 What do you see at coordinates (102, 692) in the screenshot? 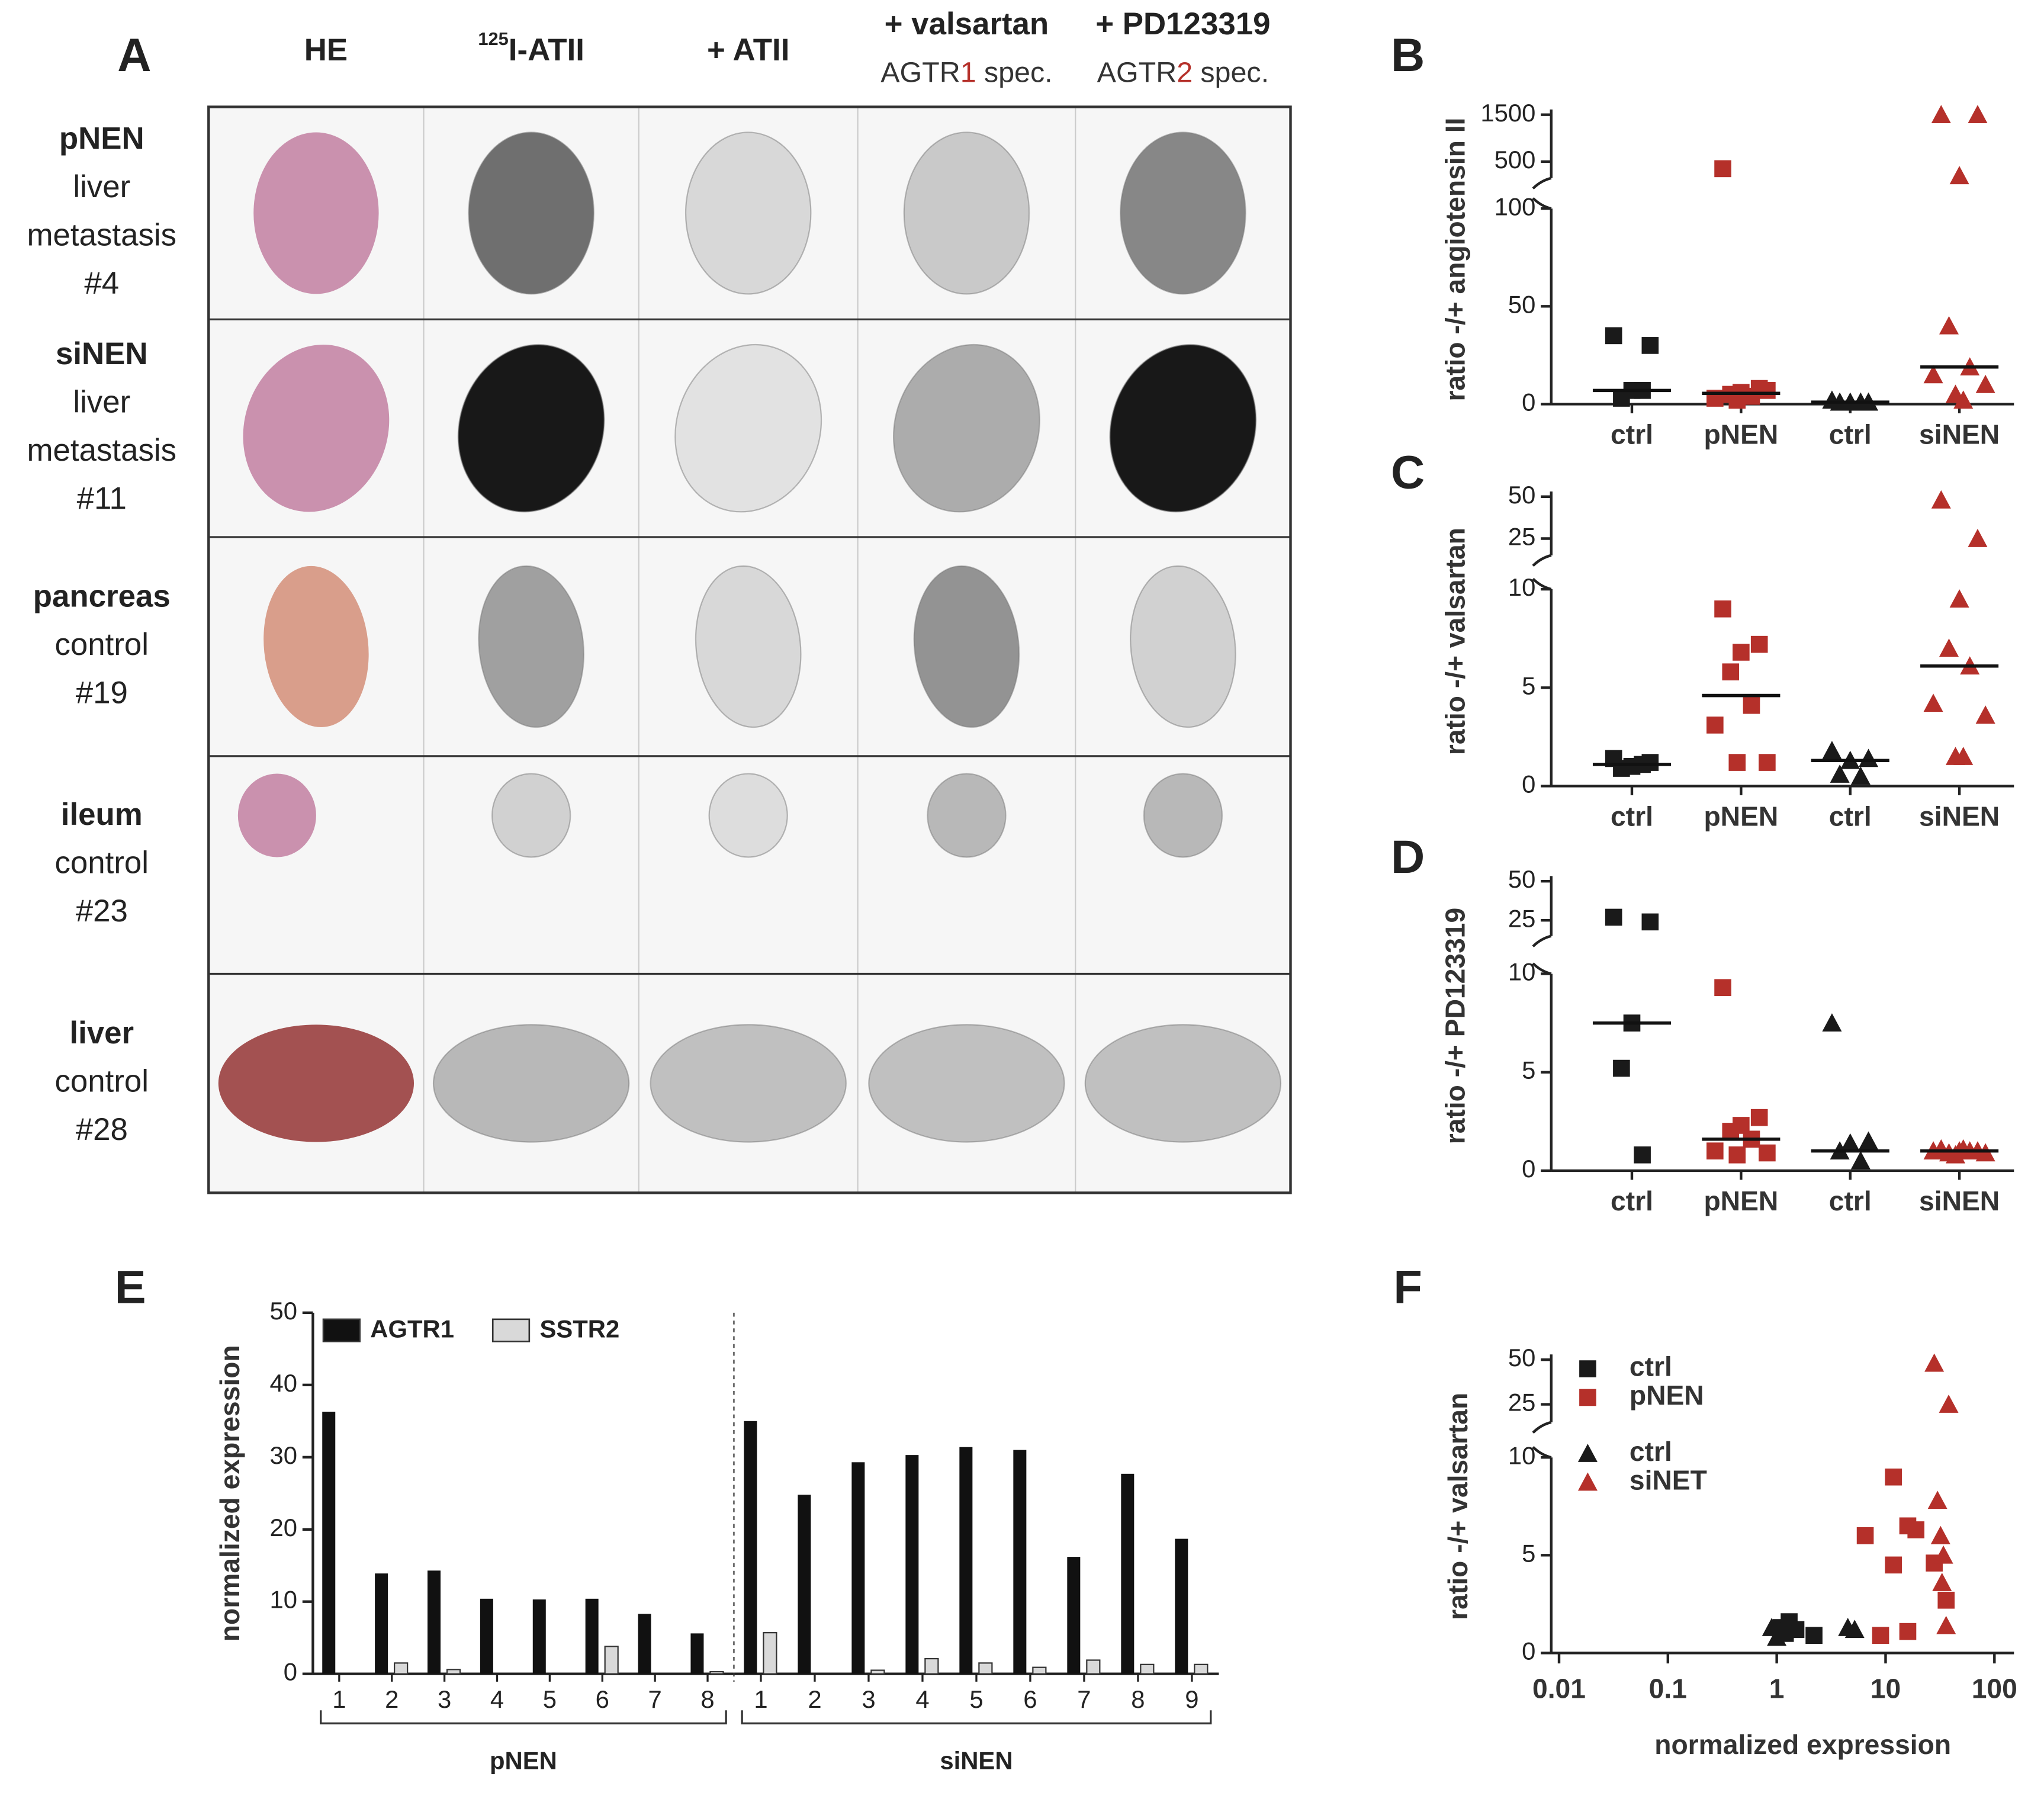
I see `row-line: #19` at bounding box center [102, 692].